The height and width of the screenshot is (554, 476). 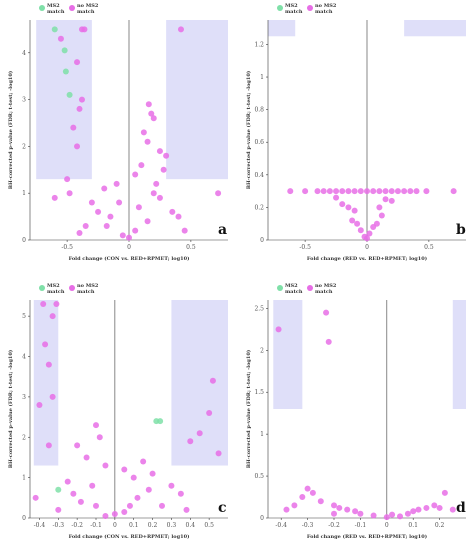 What do you see at coordinates (222, 230) in the screenshot?
I see `panel-label: a` at bounding box center [222, 230].